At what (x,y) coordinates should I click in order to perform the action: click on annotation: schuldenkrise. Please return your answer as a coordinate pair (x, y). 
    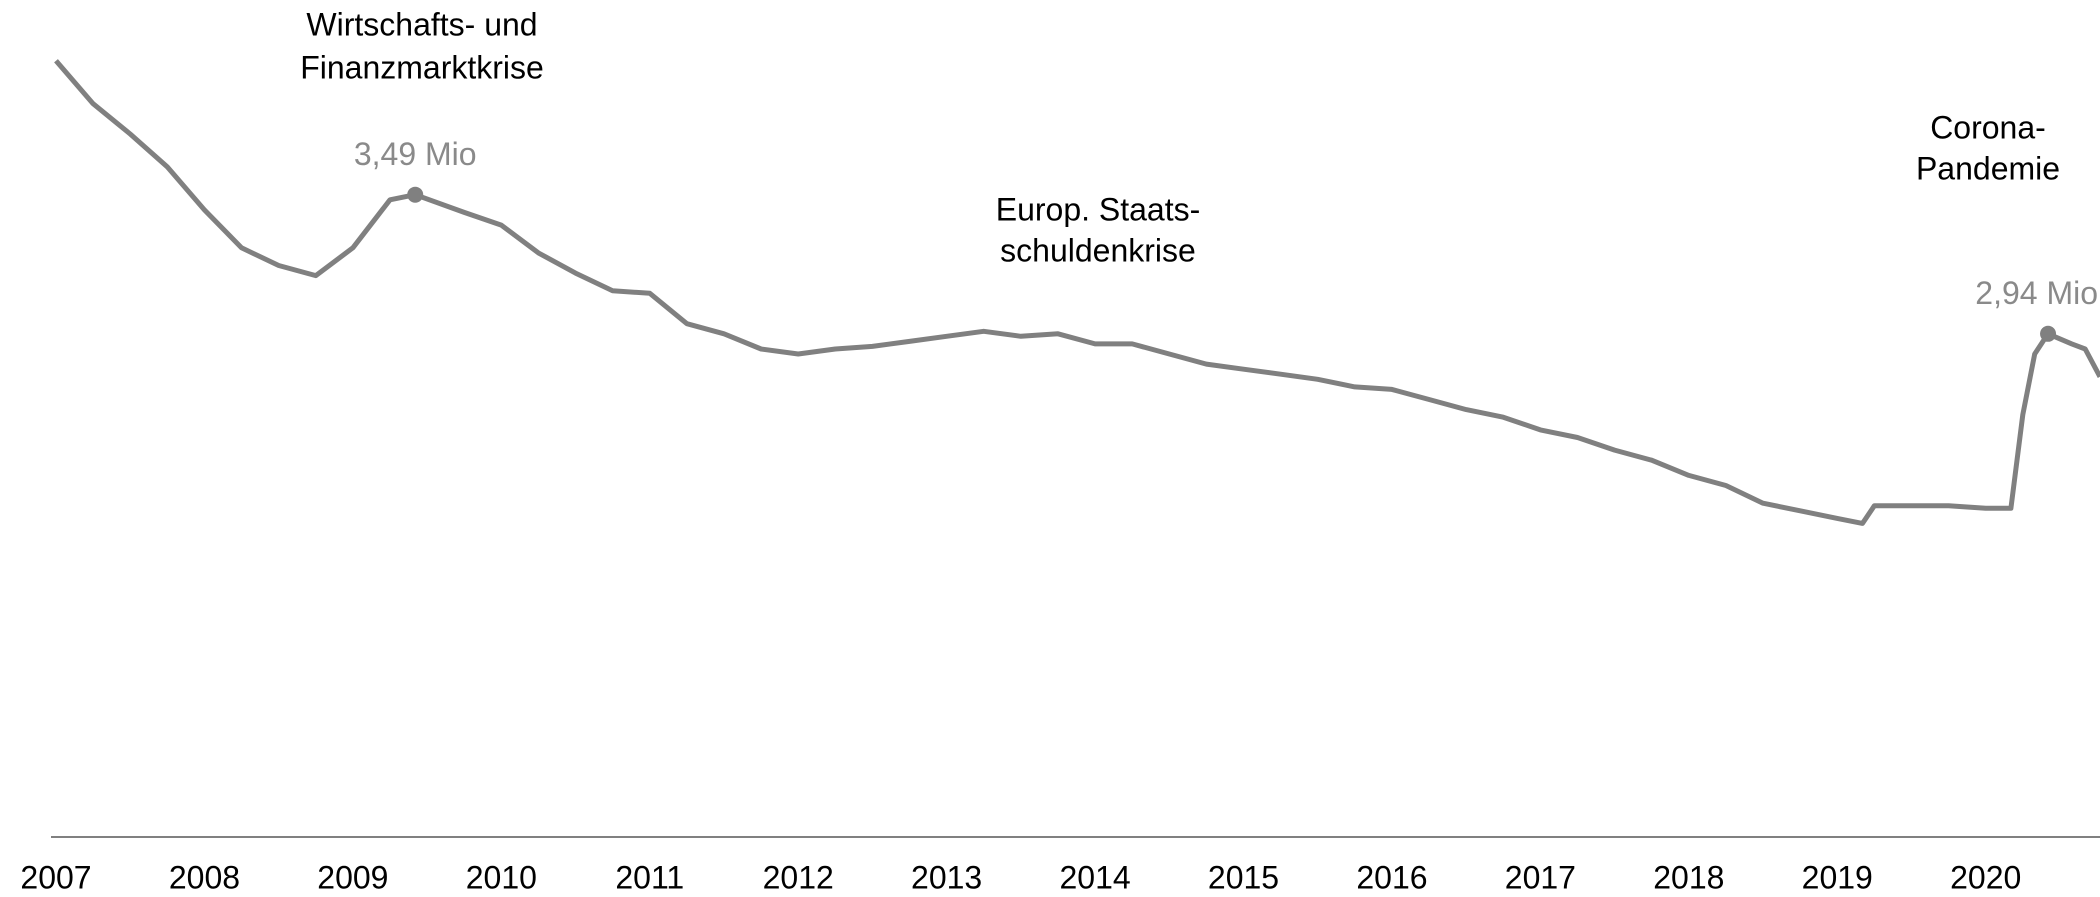
    Looking at the image, I should click on (1098, 250).